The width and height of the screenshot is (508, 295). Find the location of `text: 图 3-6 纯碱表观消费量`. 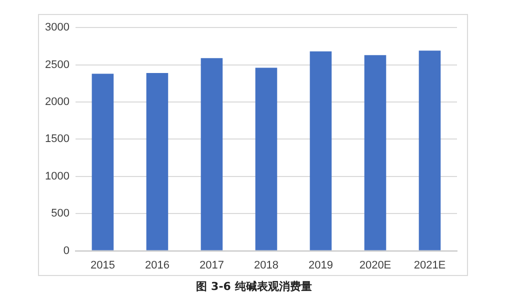

text: 图 3-6 纯碱表观消费量 is located at coordinates (254, 286).